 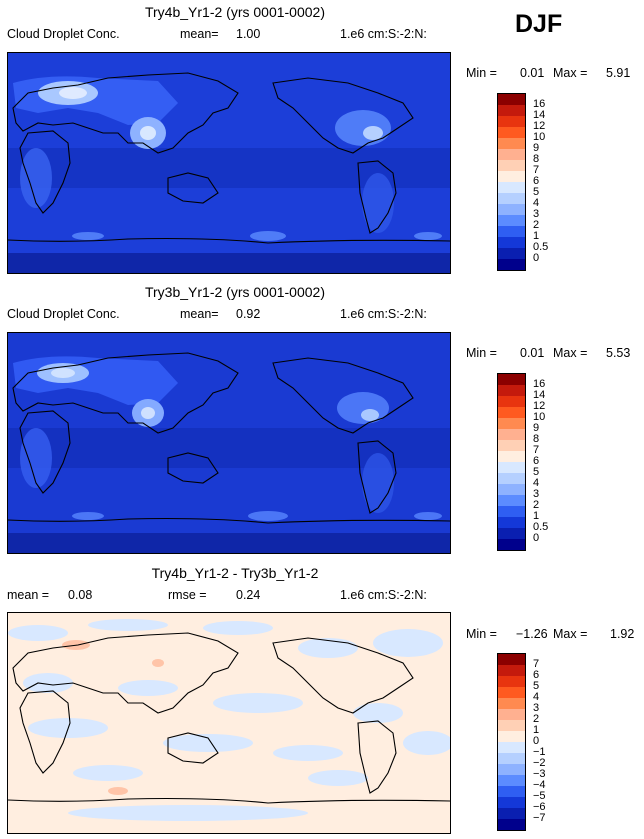 I want to click on panel-3-rmse-value: 0.24, so click(x=248, y=595).